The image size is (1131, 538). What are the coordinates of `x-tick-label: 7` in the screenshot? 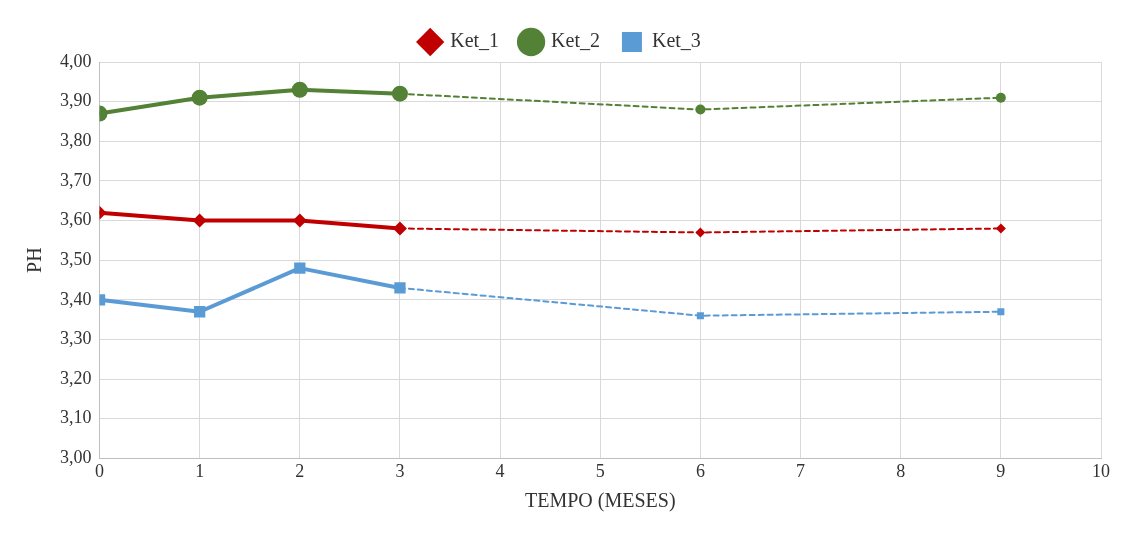 It's located at (801, 470).